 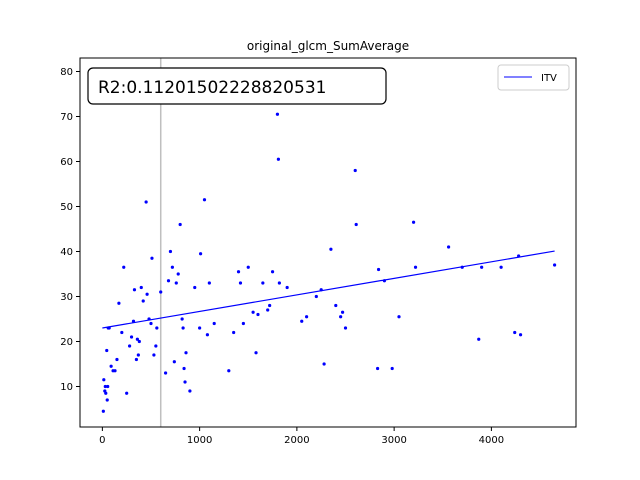 I want to click on y-tick-label: 60, so click(x=66, y=162).